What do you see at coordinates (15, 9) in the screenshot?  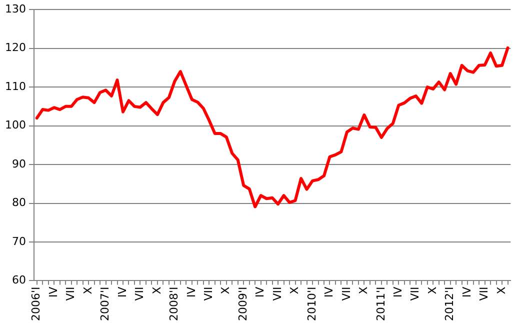 I see `y-tick-label: 130` at bounding box center [15, 9].